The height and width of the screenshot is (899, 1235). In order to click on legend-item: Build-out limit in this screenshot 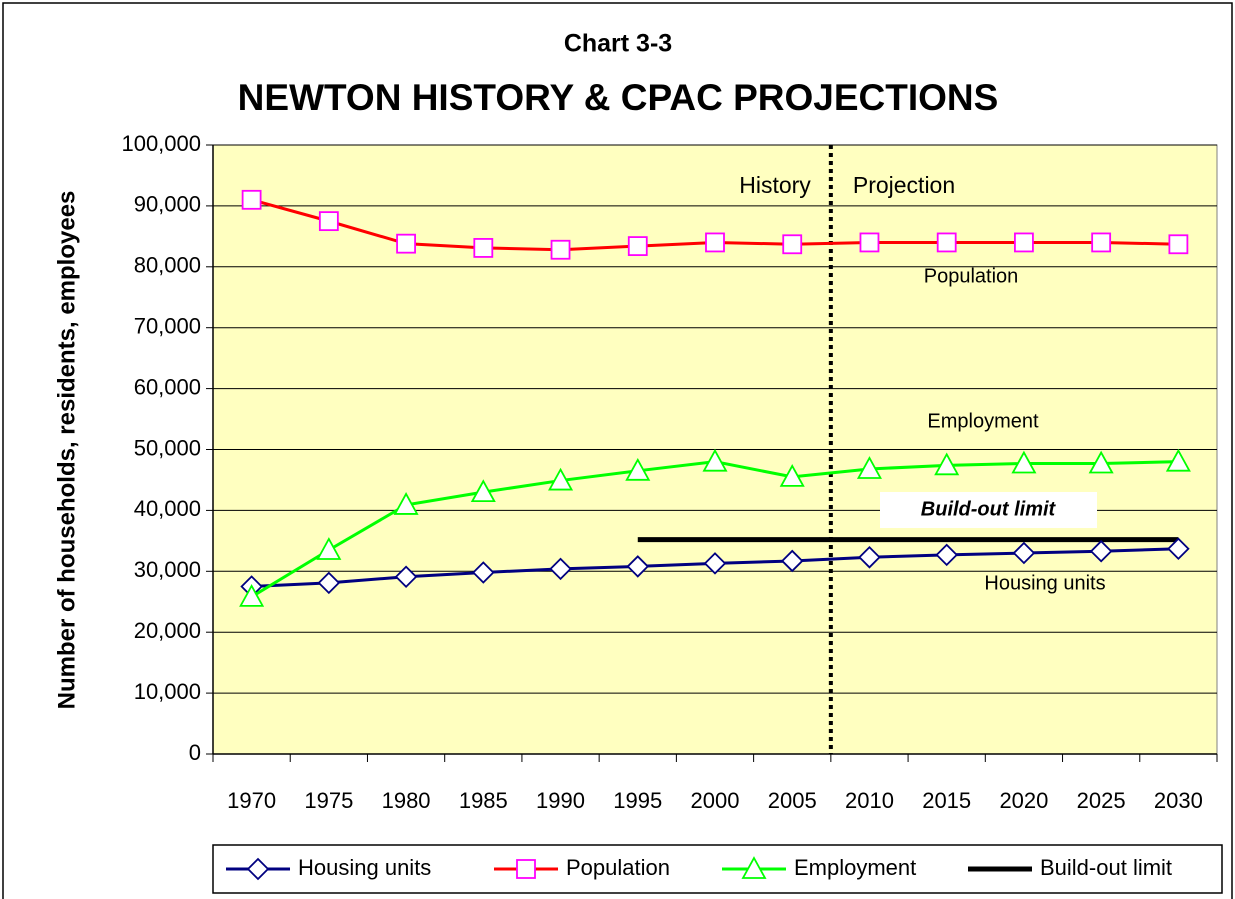, I will do `click(1070, 867)`.